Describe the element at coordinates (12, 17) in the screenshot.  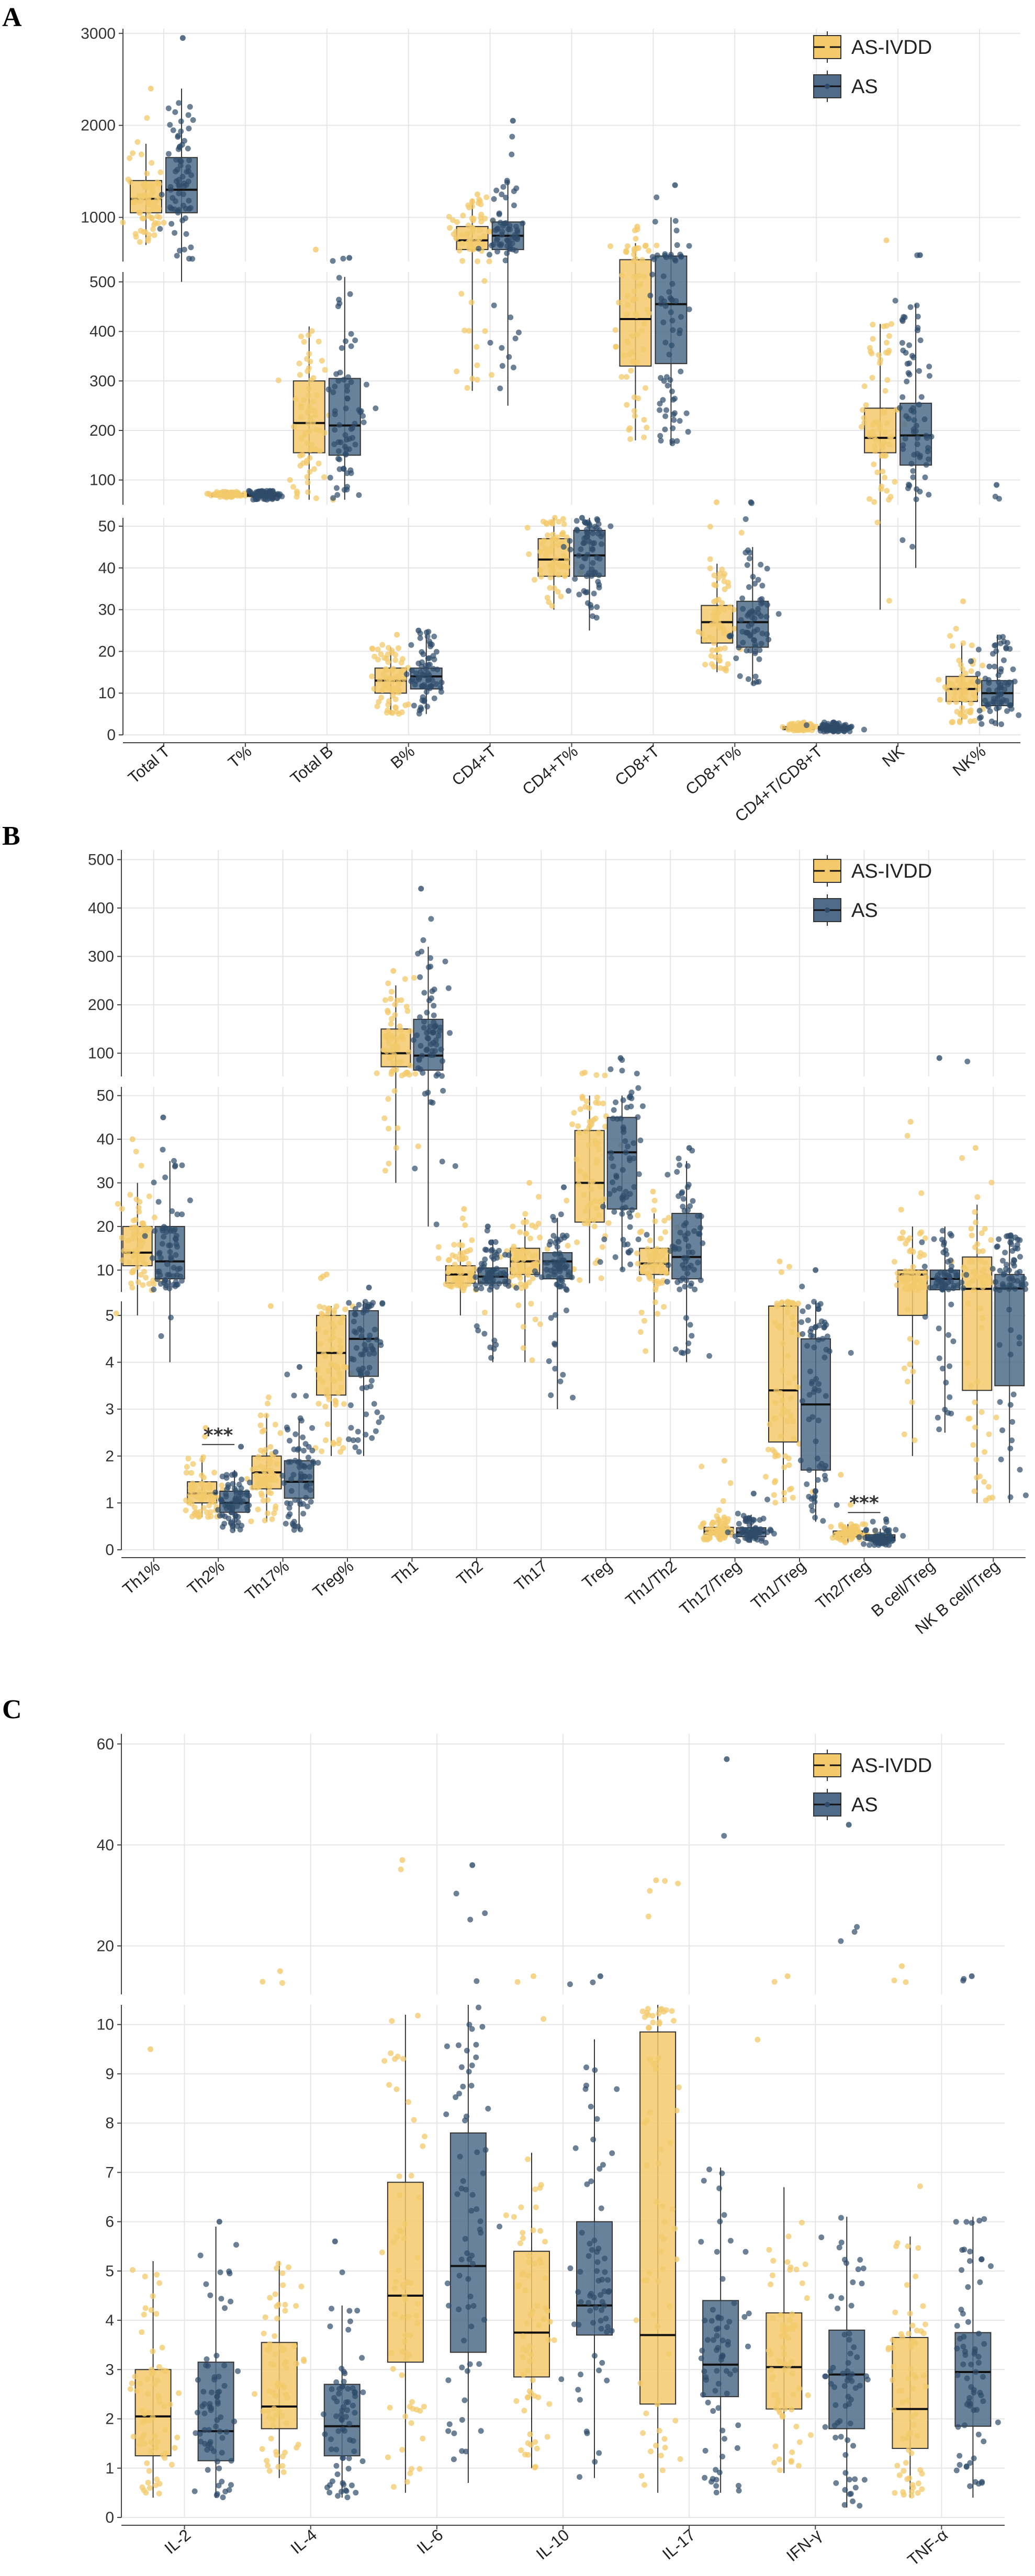
I see `panel-letter: A` at that location.